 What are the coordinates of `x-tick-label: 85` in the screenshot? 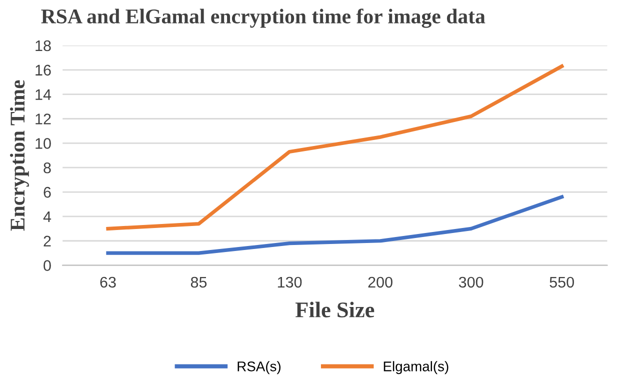 It's located at (198, 282).